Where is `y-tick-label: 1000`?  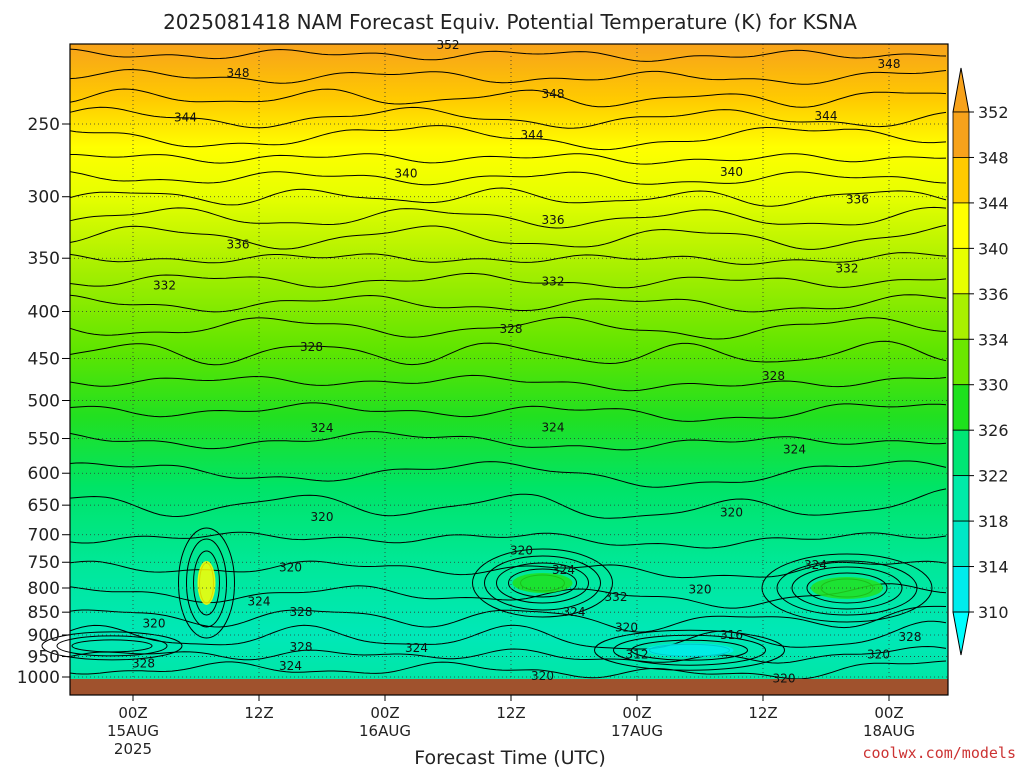
y-tick-label: 1000 is located at coordinates (38, 678).